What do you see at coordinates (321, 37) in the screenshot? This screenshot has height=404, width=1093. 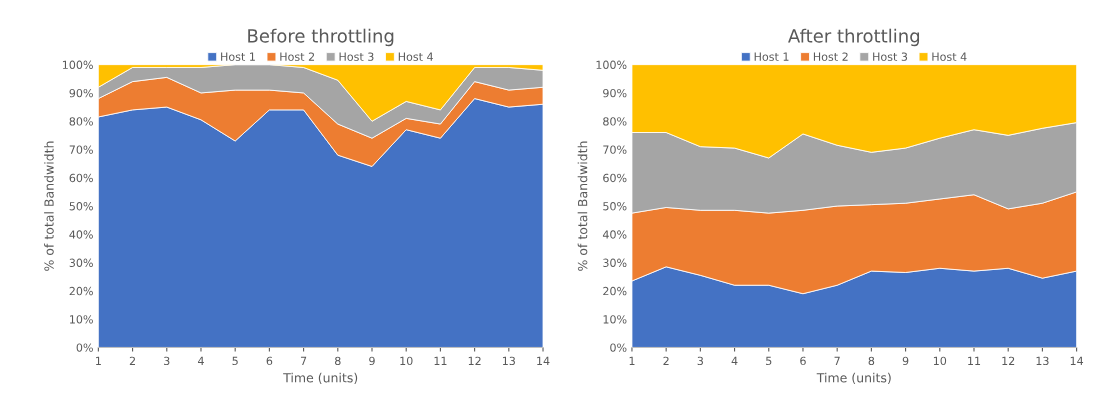 I see `chart-title: Before throttling` at bounding box center [321, 37].